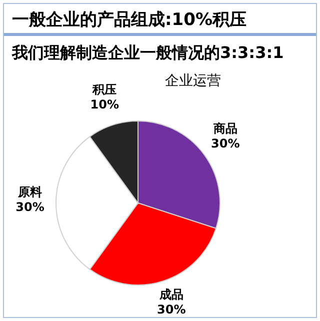 The image size is (320, 321). What do you see at coordinates (148, 53) in the screenshot?
I see `chart-subtitle: 我们理解制造企业一般情况的3:3:3:1` at bounding box center [148, 53].